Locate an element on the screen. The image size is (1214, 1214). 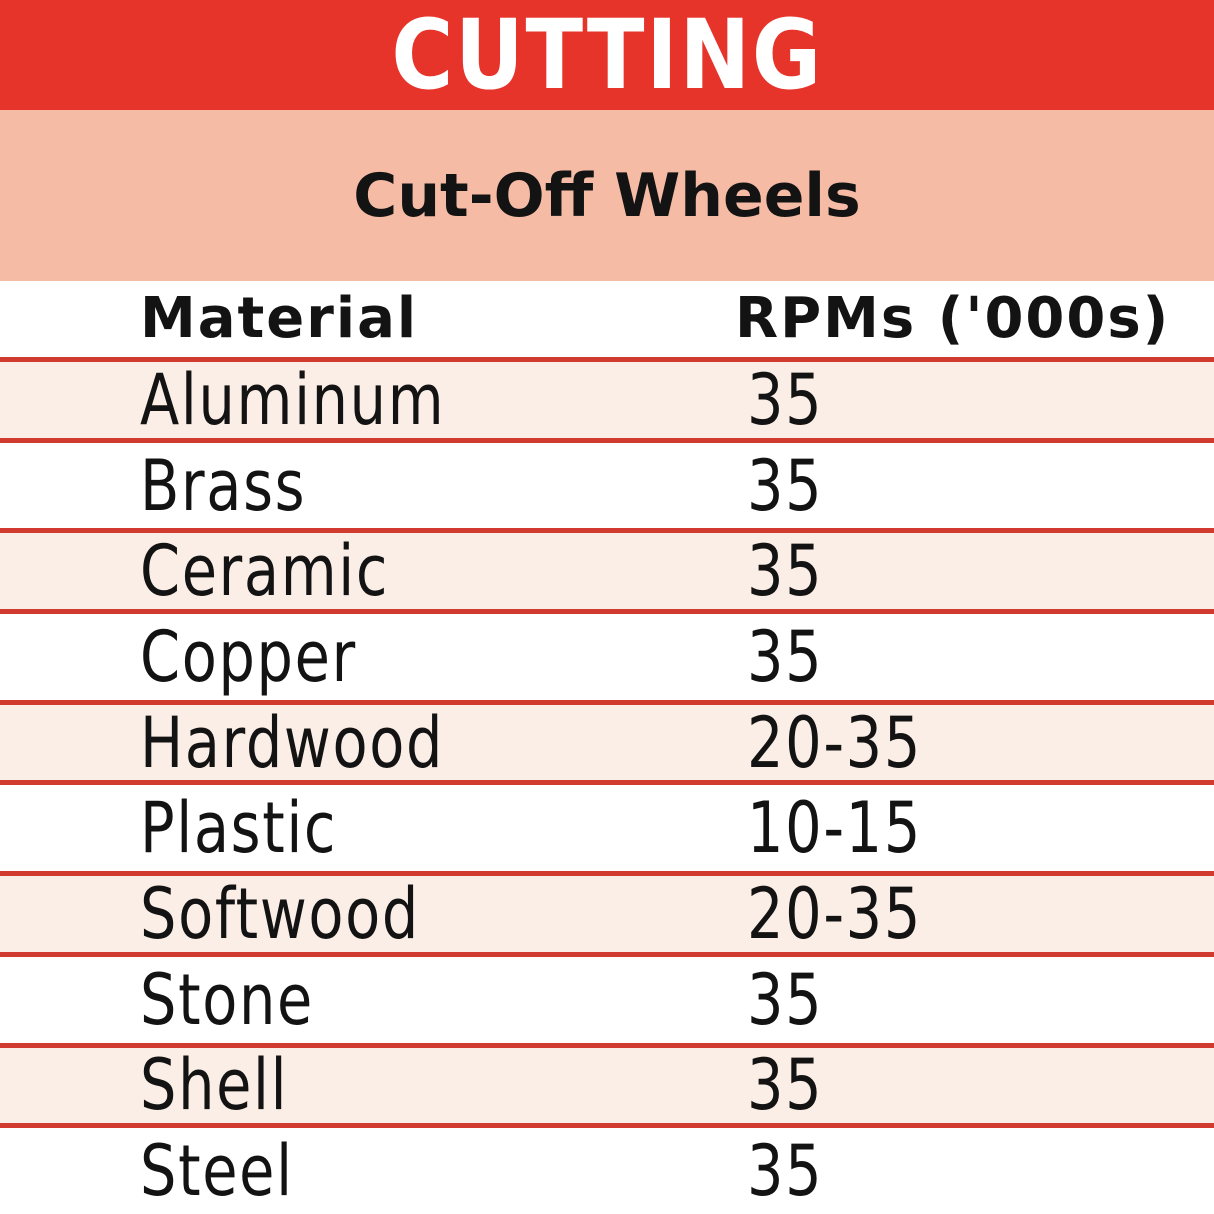
banner-subtitle: Cut-Off Wheels is located at coordinates (607, 195).